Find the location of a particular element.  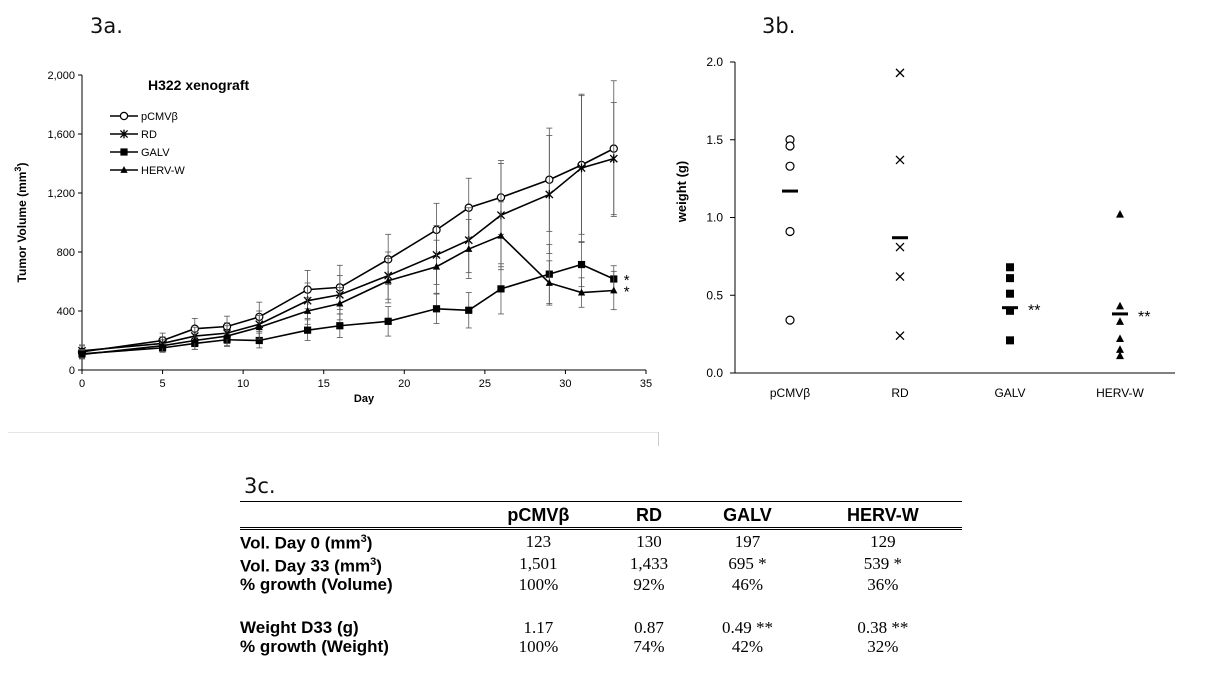

y-tick-label: 400 is located at coordinates (66, 312).